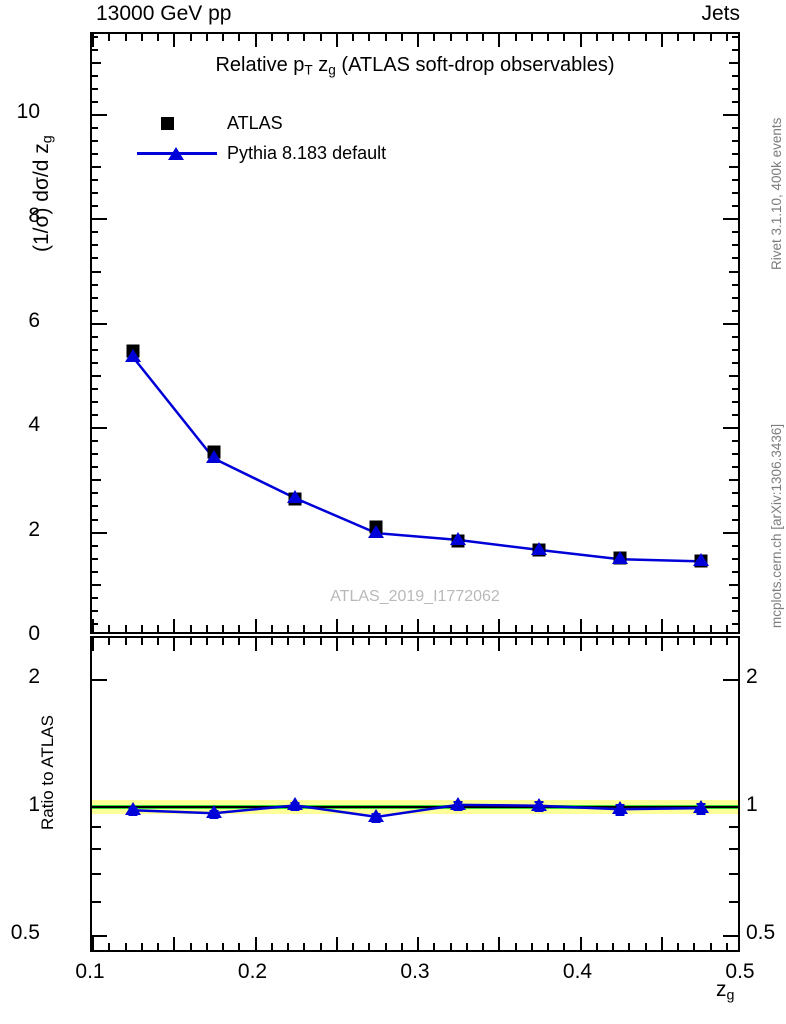 Image resolution: width=786 pixels, height=1024 pixels. I want to click on legend-item-atlas: ATLAS, so click(259, 123).